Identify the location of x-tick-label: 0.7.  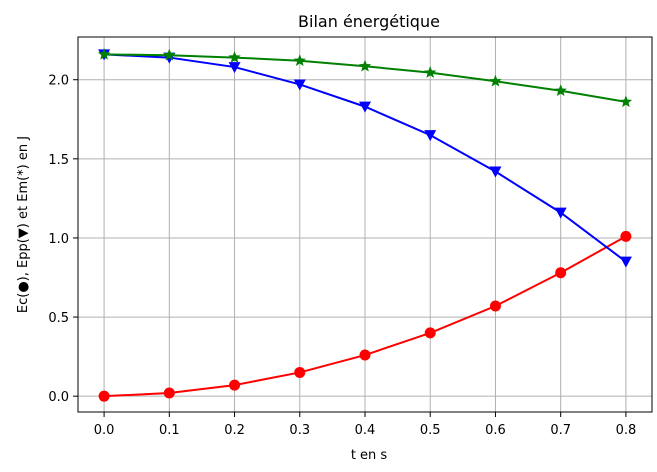
(560, 430).